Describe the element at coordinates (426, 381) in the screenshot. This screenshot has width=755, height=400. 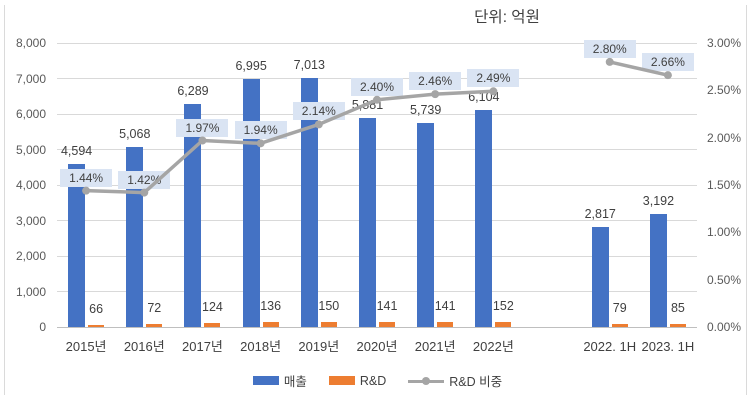
I see `ratio-line-swatch-icon` at that location.